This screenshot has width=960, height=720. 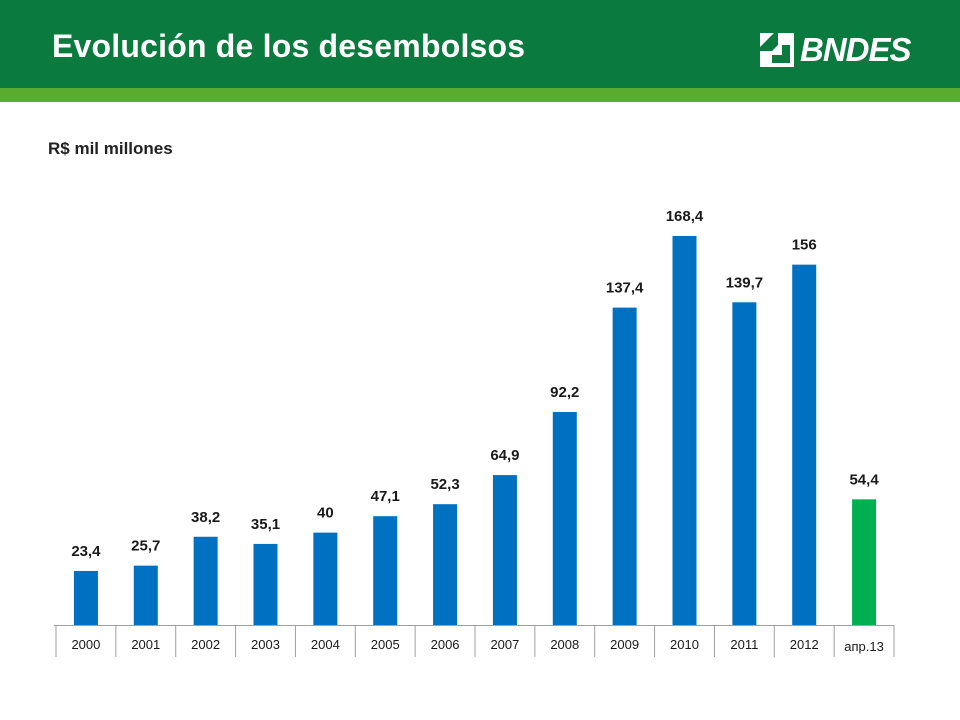 What do you see at coordinates (85, 597) in the screenshot?
I see `bar-2000` at bounding box center [85, 597].